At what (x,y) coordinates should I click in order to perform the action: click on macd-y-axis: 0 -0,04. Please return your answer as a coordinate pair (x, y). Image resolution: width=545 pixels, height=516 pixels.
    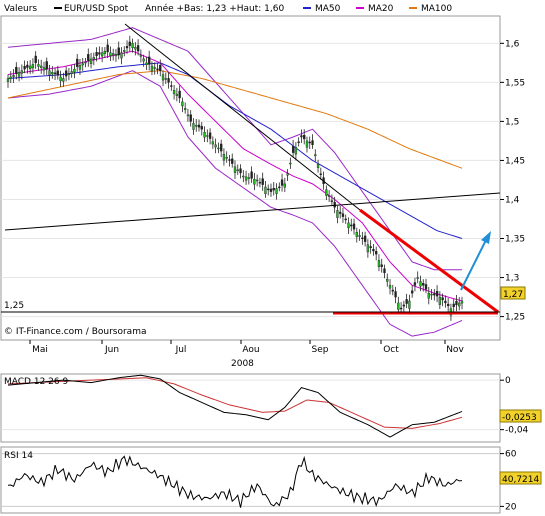
    Looking at the image, I should click on (514, 406).